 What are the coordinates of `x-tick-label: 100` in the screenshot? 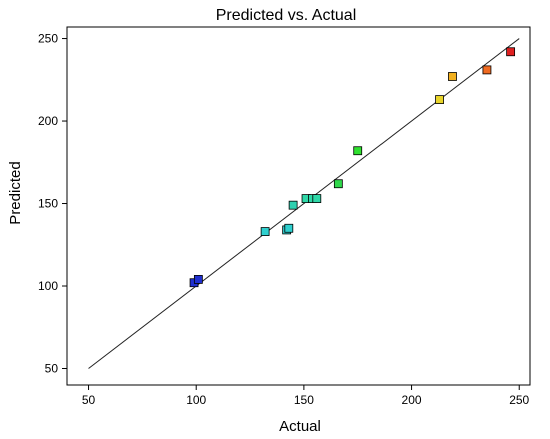 It's located at (196, 400).